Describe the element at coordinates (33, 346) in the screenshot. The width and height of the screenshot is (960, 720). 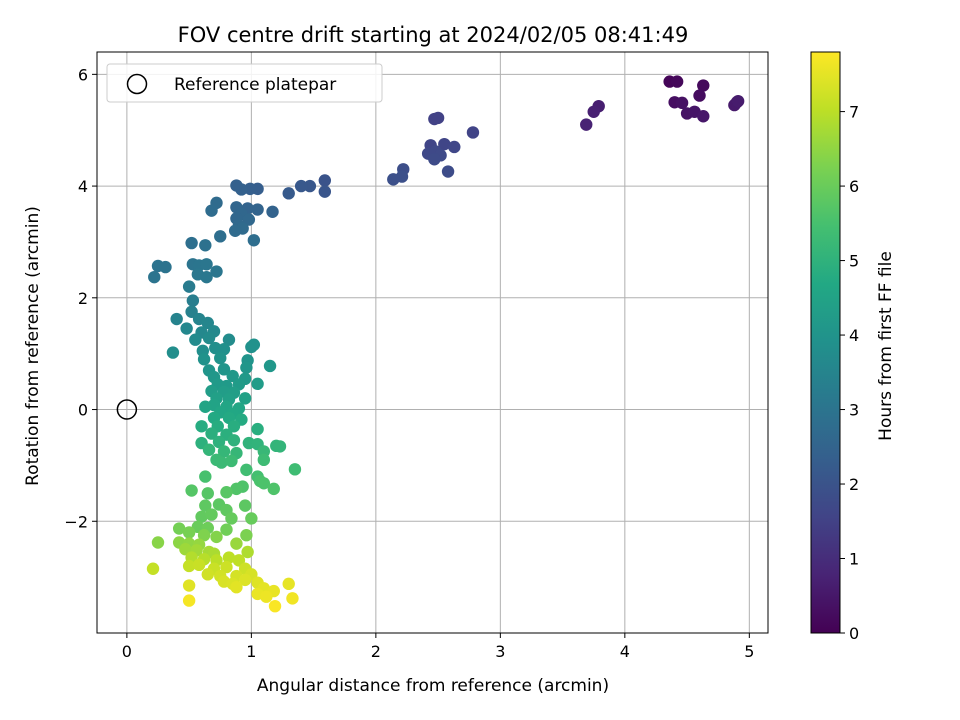
I see `y-axis-label: Rotation from reference (arcmin)` at that location.